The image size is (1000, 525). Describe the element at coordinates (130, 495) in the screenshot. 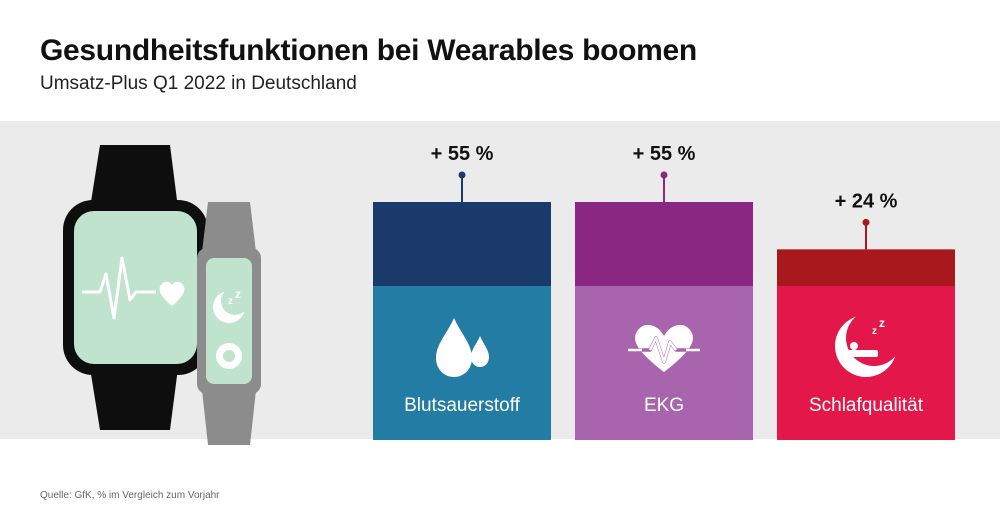

I see `source-note: Quelle: GfK, % im Vergleich zum Vorjahr` at that location.